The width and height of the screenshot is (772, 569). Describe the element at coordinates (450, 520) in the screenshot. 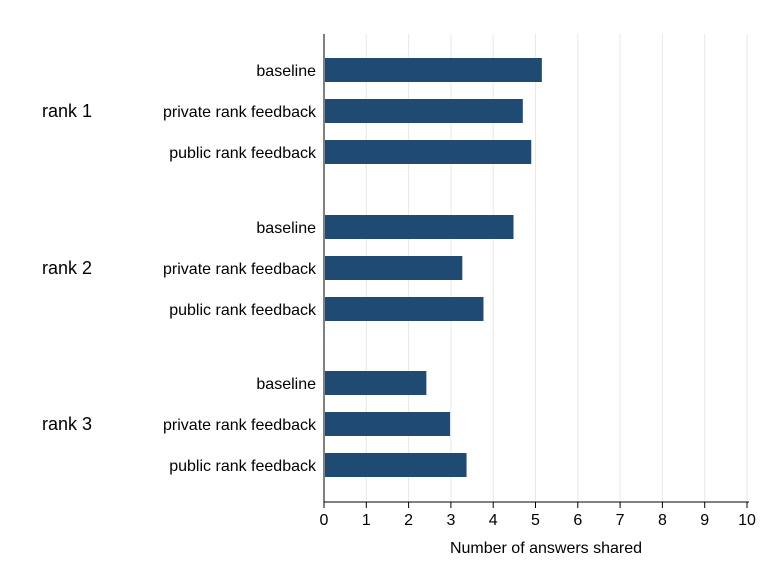

I see `x-tick-label: 3` at that location.